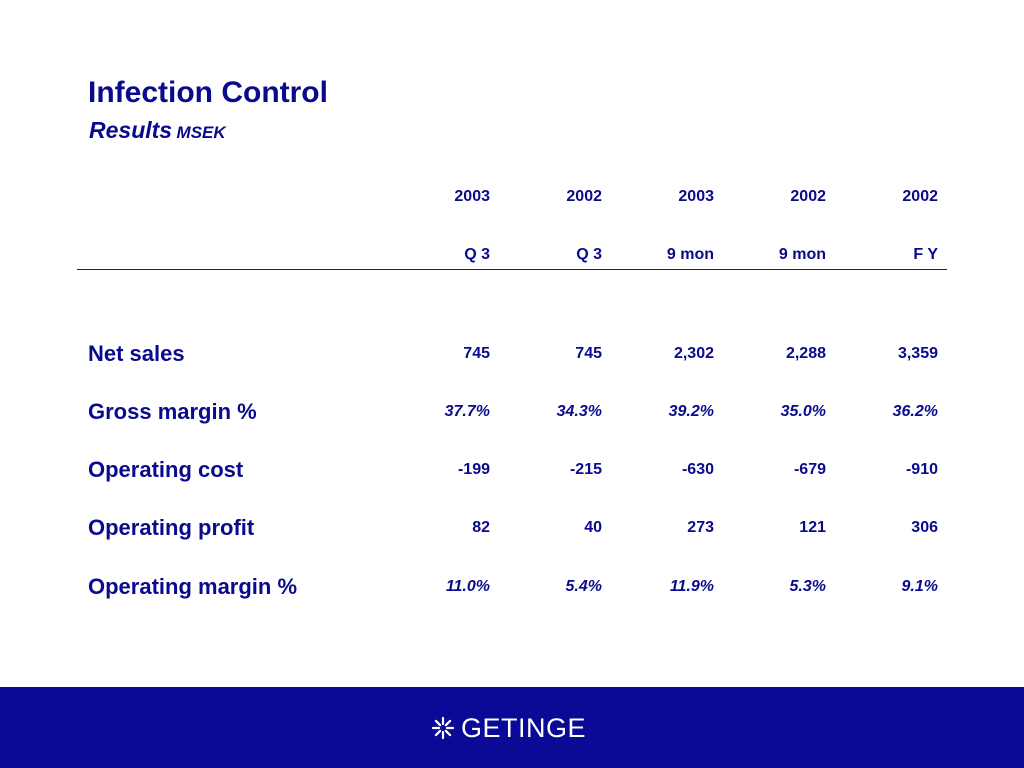  What do you see at coordinates (171, 527) in the screenshot?
I see `row-label: Operating profit` at bounding box center [171, 527].